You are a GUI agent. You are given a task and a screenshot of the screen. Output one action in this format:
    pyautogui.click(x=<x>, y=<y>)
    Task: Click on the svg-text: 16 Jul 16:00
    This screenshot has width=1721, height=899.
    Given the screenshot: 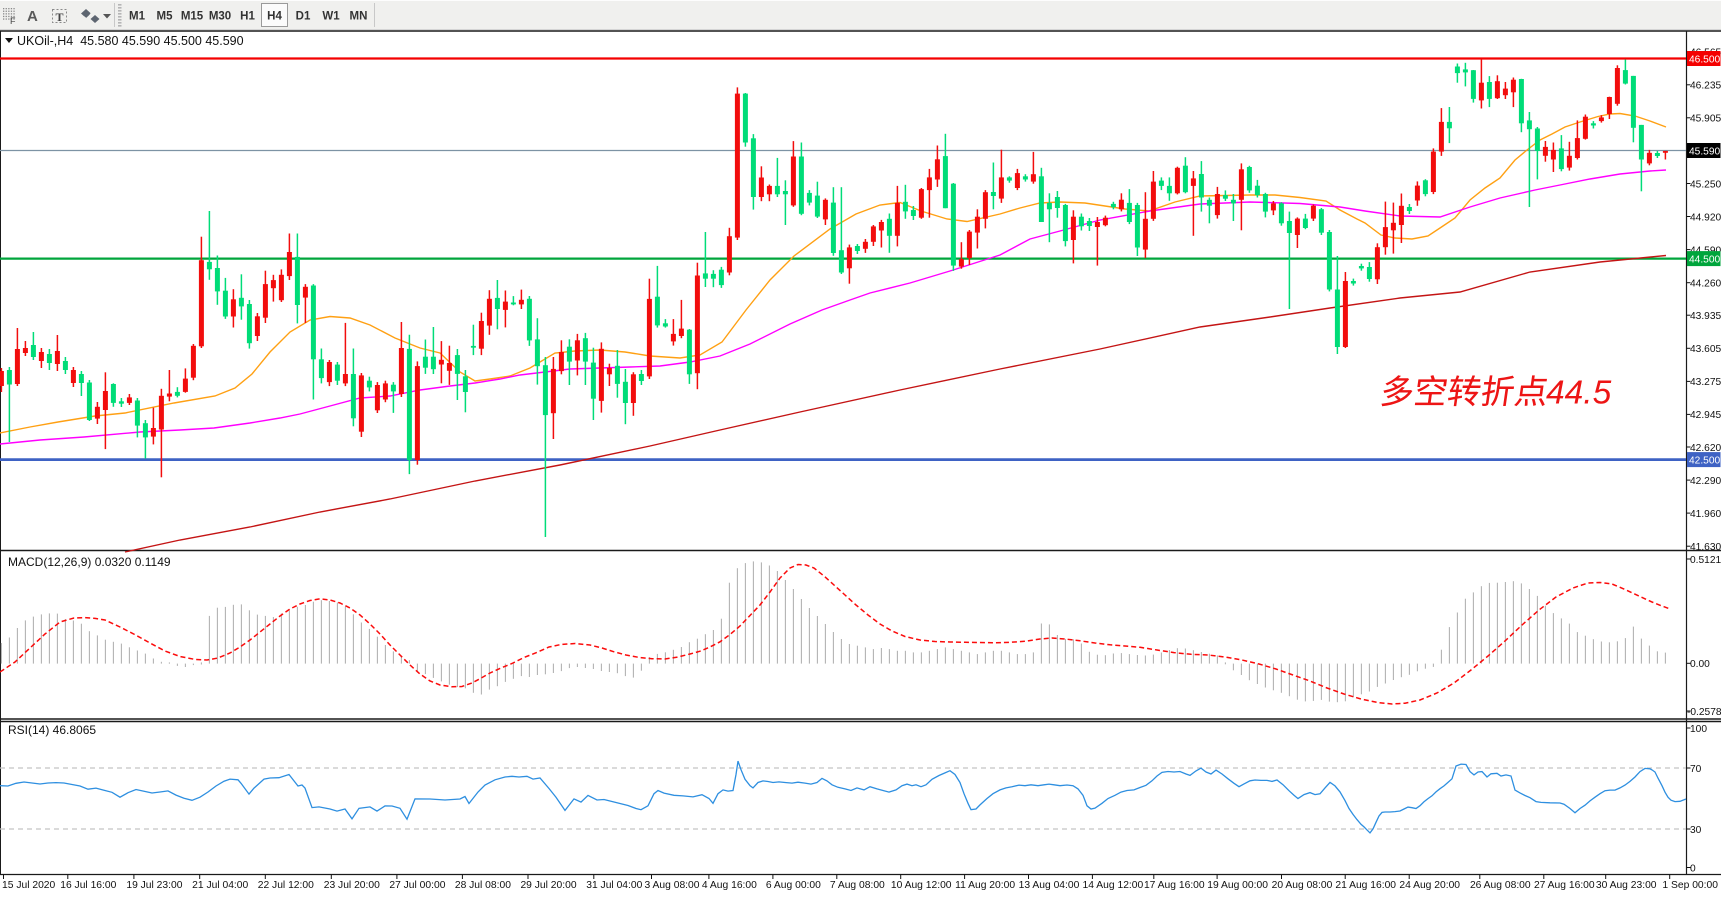 What is the action you would take?
    pyautogui.click(x=88, y=885)
    